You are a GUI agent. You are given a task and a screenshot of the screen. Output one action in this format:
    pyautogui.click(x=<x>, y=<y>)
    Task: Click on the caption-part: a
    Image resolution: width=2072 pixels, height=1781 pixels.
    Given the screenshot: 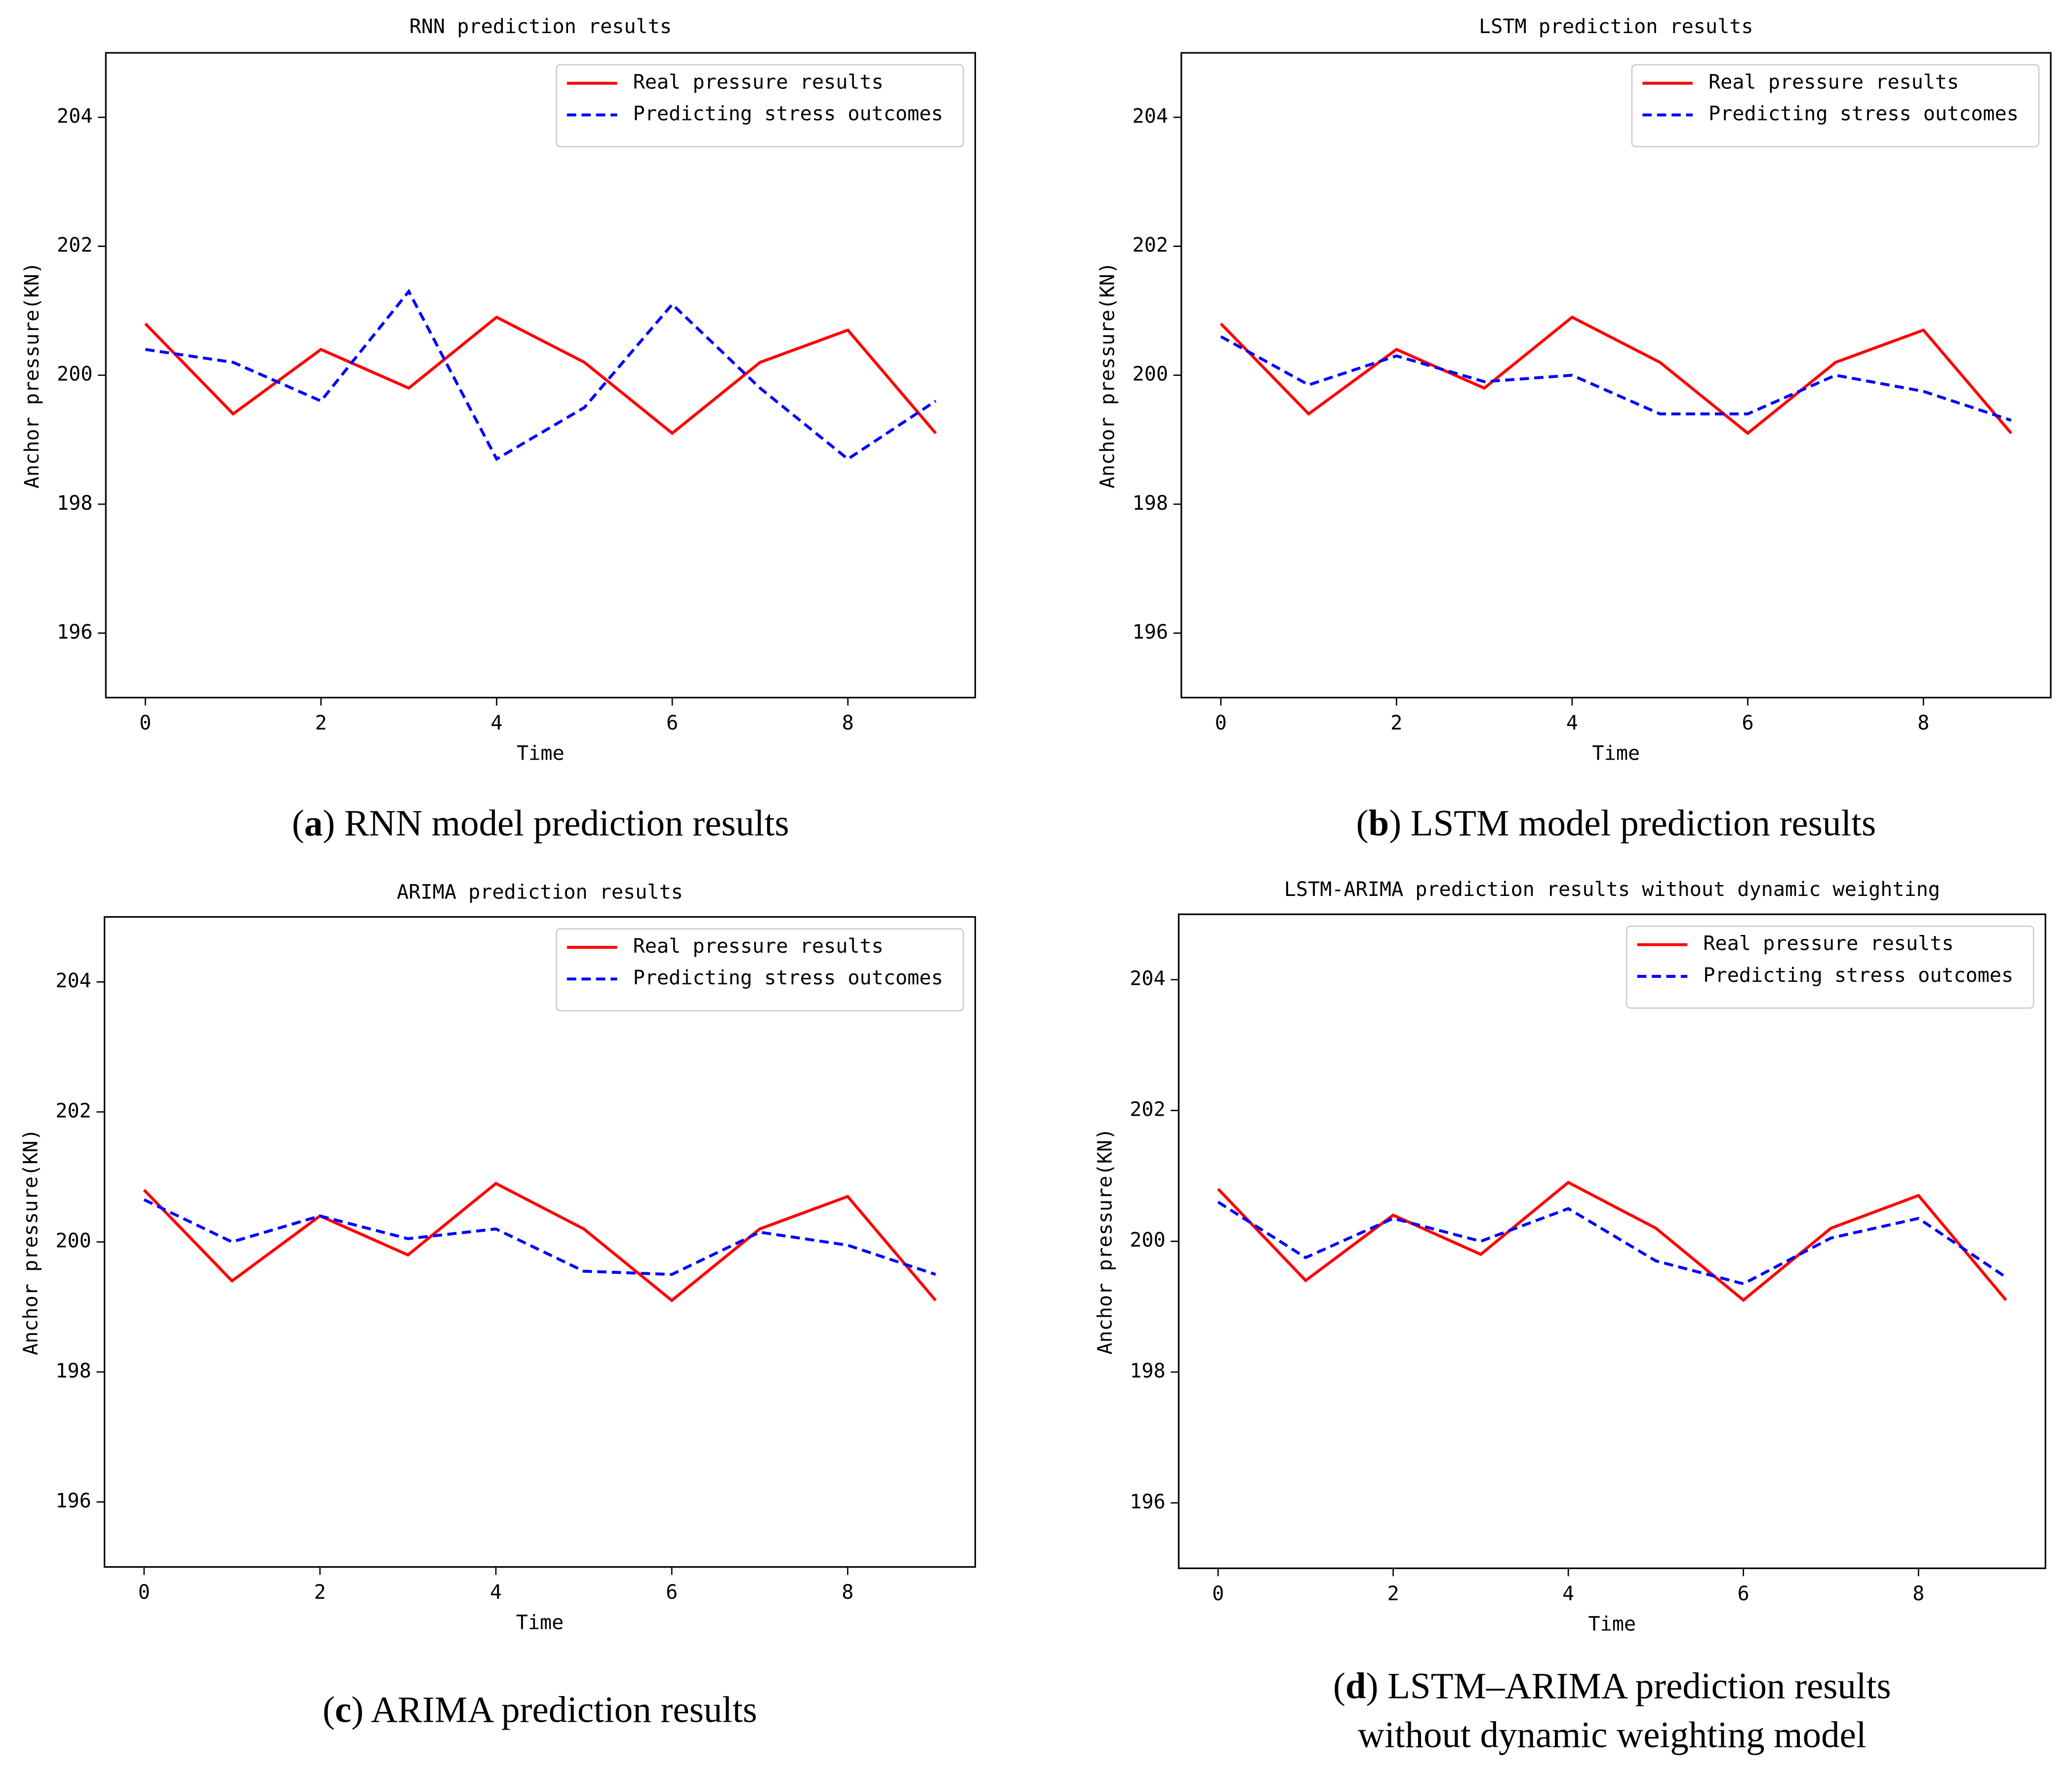 What is the action you would take?
    pyautogui.click(x=313, y=824)
    